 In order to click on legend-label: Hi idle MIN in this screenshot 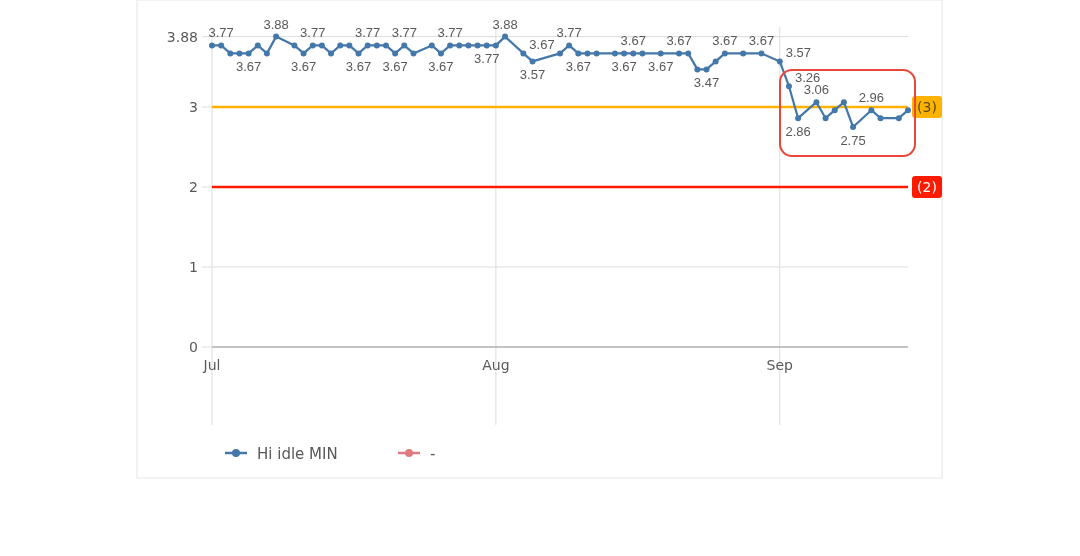, I will do `click(297, 454)`.